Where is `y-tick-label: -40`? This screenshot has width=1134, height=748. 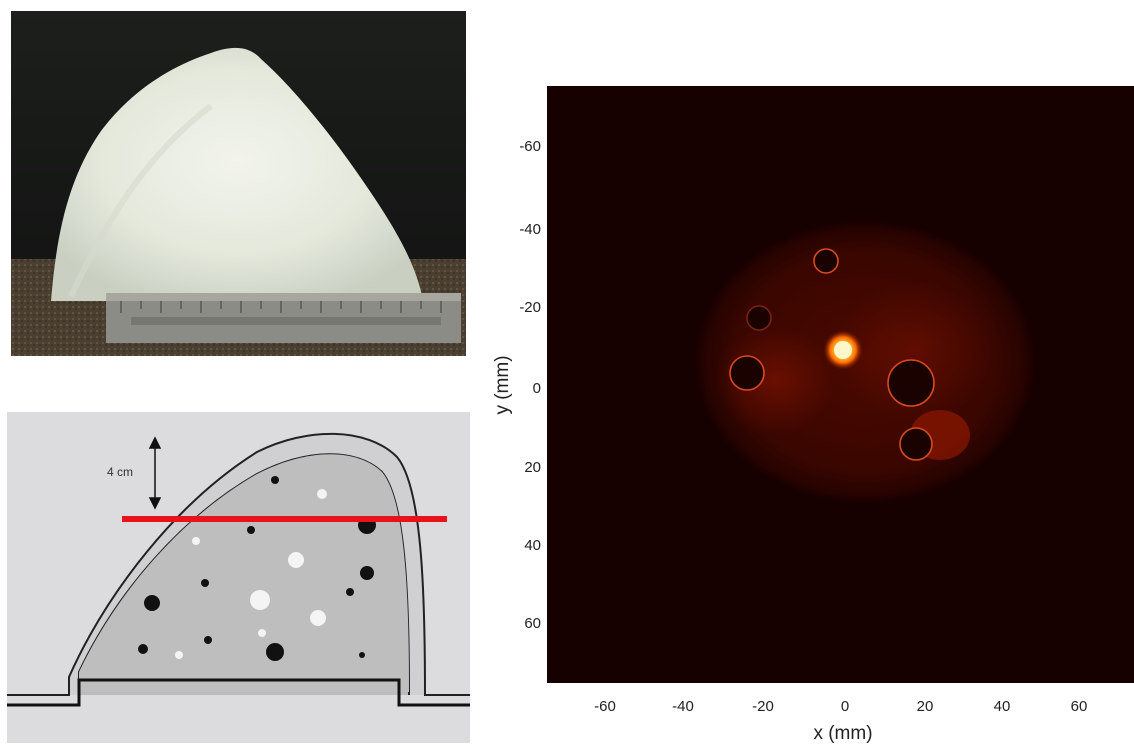
y-tick-label: -40 is located at coordinates (530, 229).